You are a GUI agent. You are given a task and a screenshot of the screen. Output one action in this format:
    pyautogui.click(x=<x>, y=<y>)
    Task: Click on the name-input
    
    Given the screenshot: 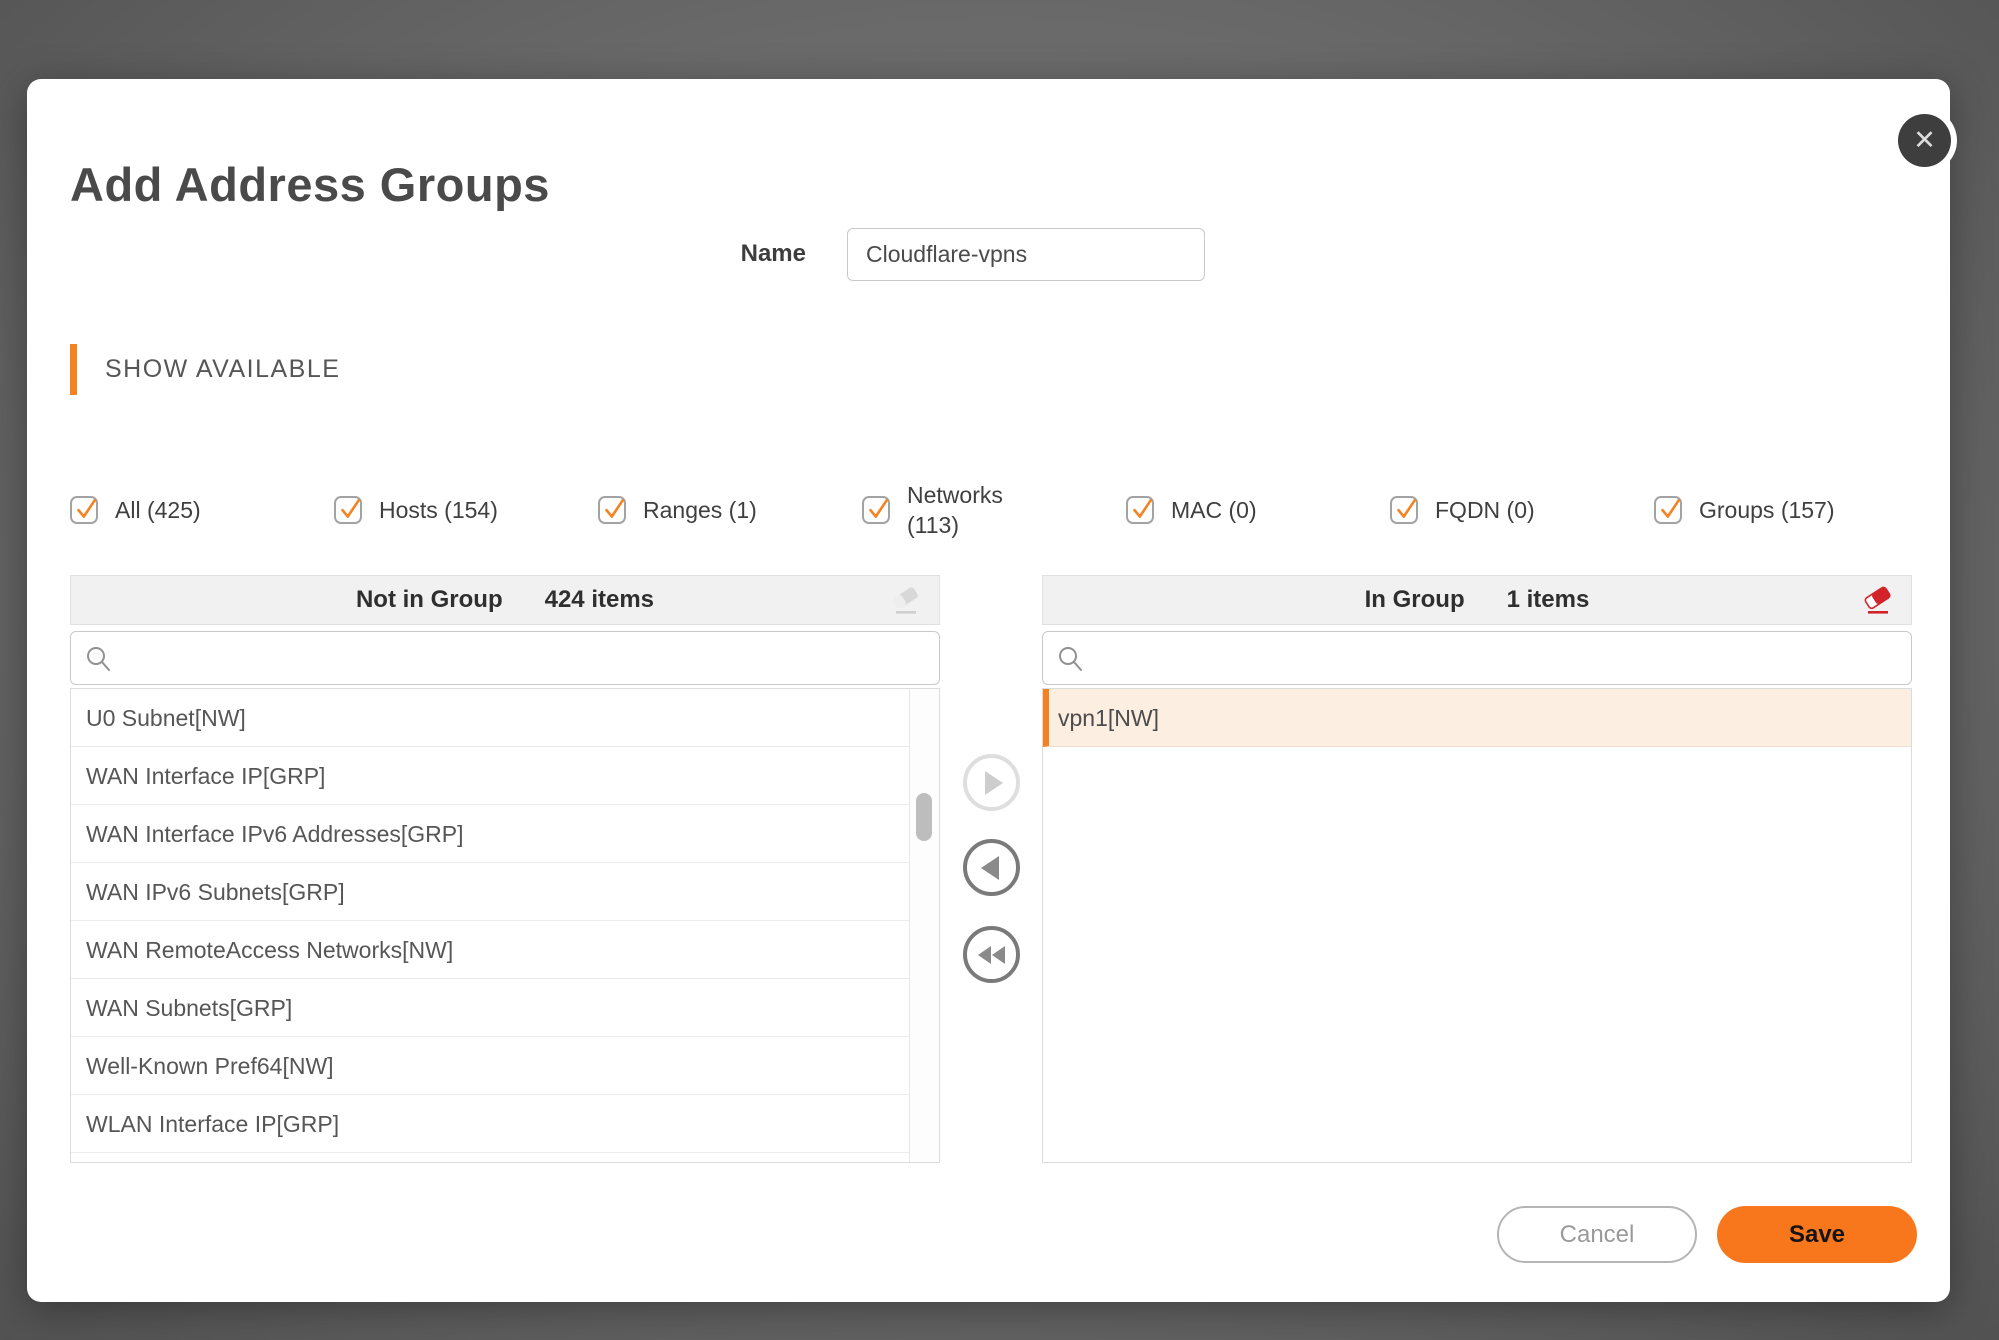 What is the action you would take?
    pyautogui.click(x=1026, y=254)
    